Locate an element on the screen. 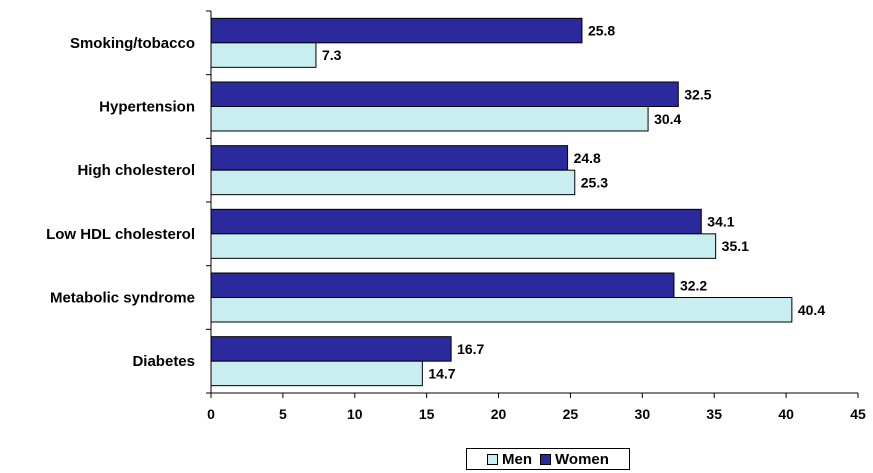 The height and width of the screenshot is (473, 873). data-label-men-5: 14.7 is located at coordinates (441, 373).